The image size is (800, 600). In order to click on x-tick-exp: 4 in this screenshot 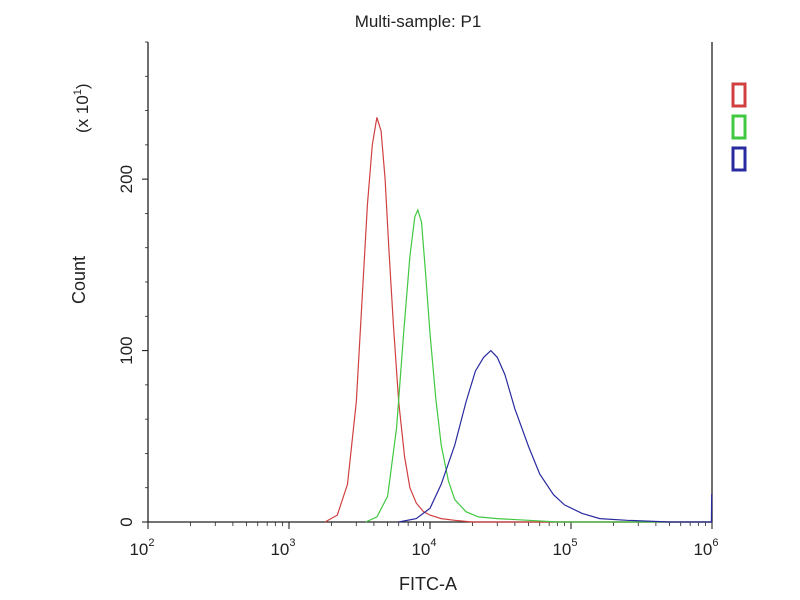, I will do `click(433, 543)`.